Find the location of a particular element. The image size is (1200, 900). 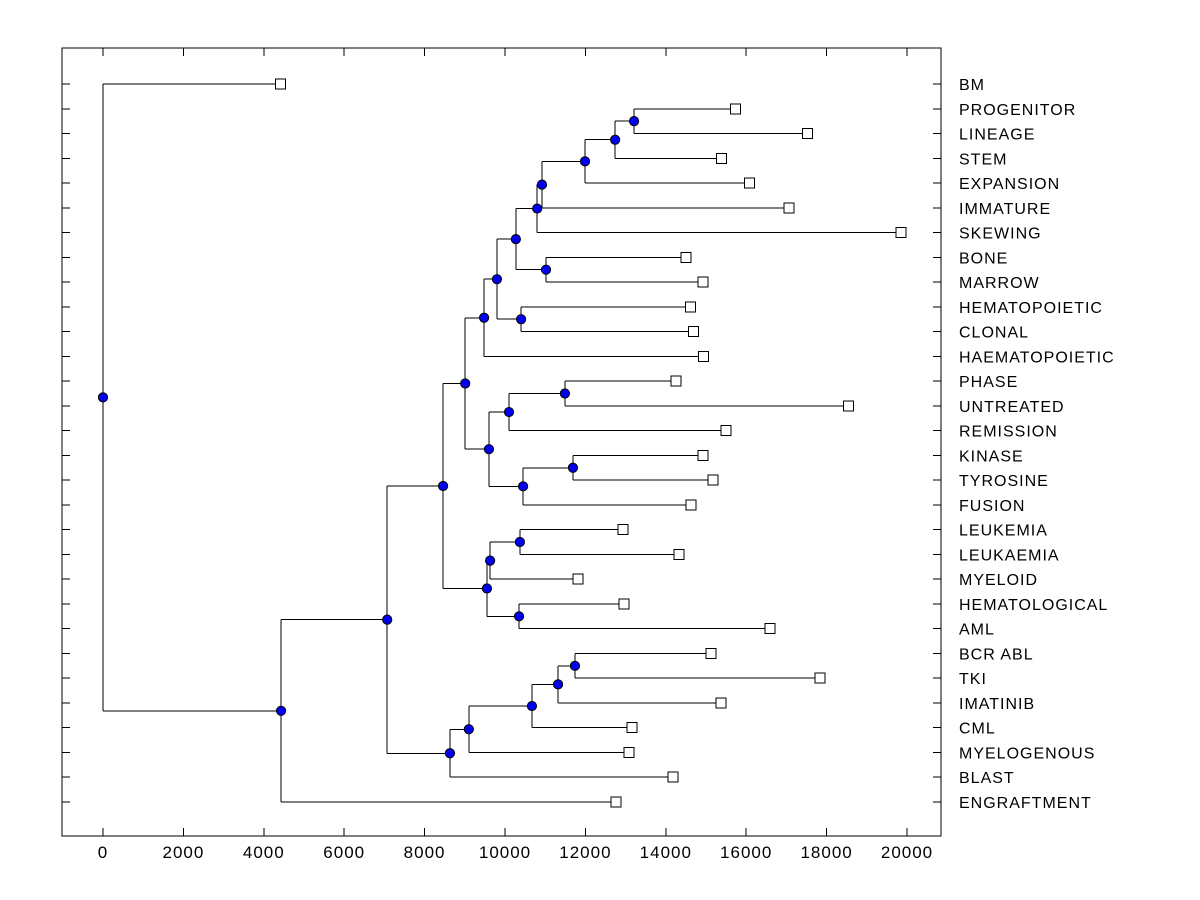

leaf-label: BCR ABL is located at coordinates (996, 654).